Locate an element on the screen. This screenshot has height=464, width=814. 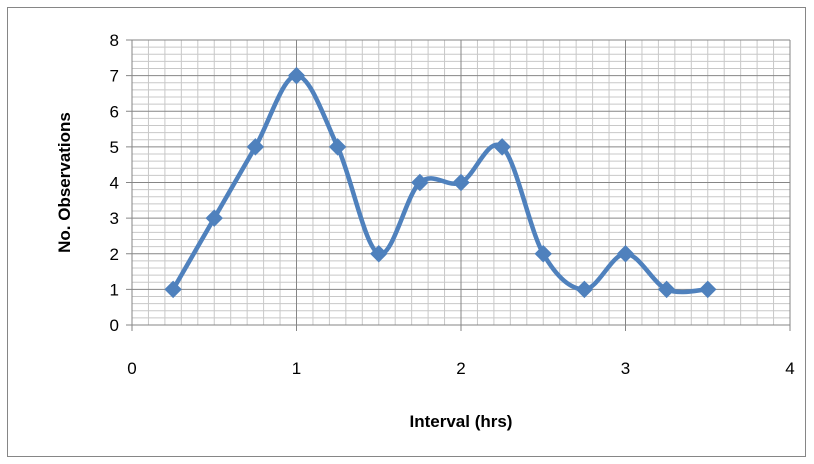
y-tick-label: 7 is located at coordinates (114, 76).